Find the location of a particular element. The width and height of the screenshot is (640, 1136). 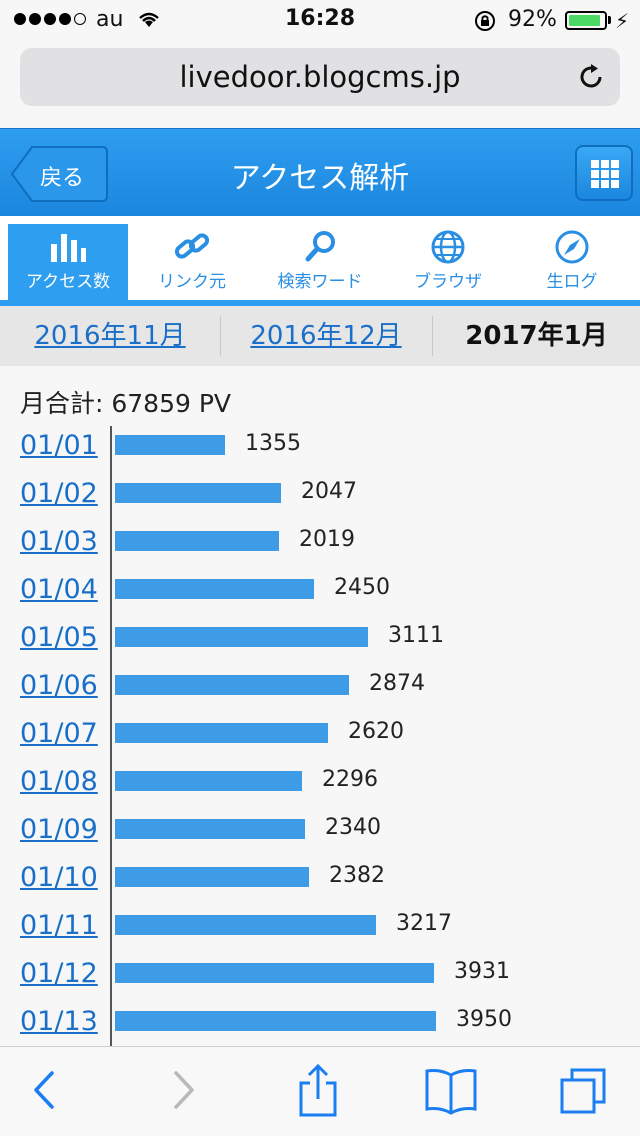

rotation-lock-icon is located at coordinates (485, 21).